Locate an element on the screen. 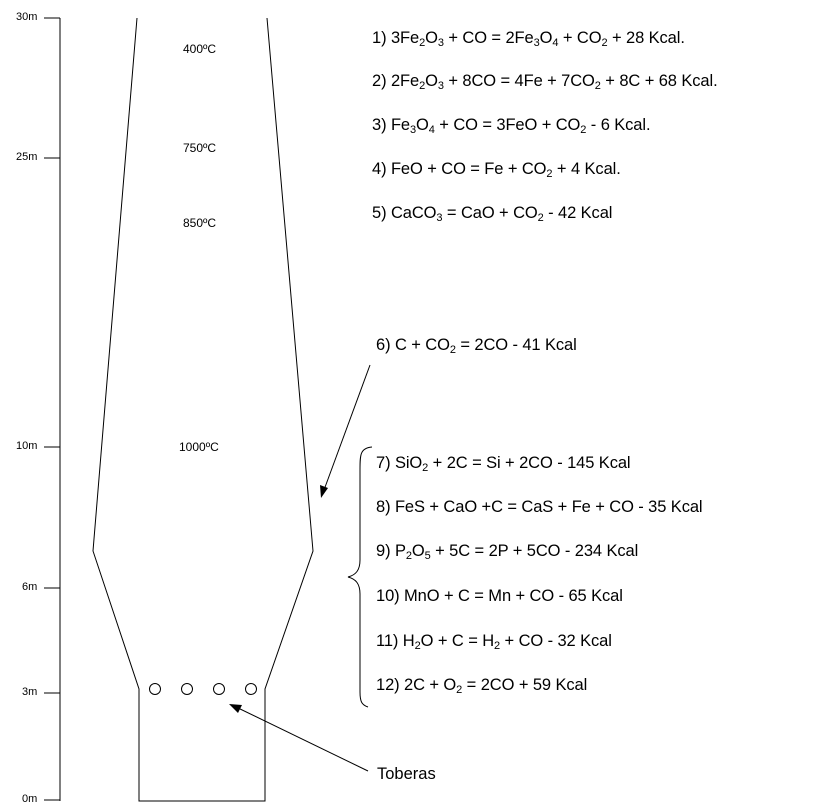  reaction-6-arrowhead is located at coordinates (324, 491).